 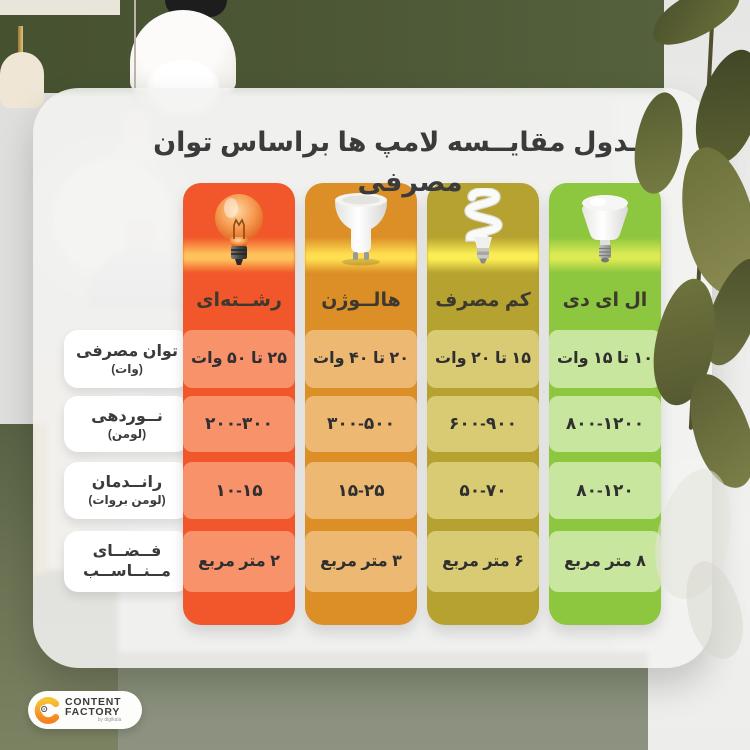 I want to click on halogen-spot-bulb-icon, so click(x=361, y=229).